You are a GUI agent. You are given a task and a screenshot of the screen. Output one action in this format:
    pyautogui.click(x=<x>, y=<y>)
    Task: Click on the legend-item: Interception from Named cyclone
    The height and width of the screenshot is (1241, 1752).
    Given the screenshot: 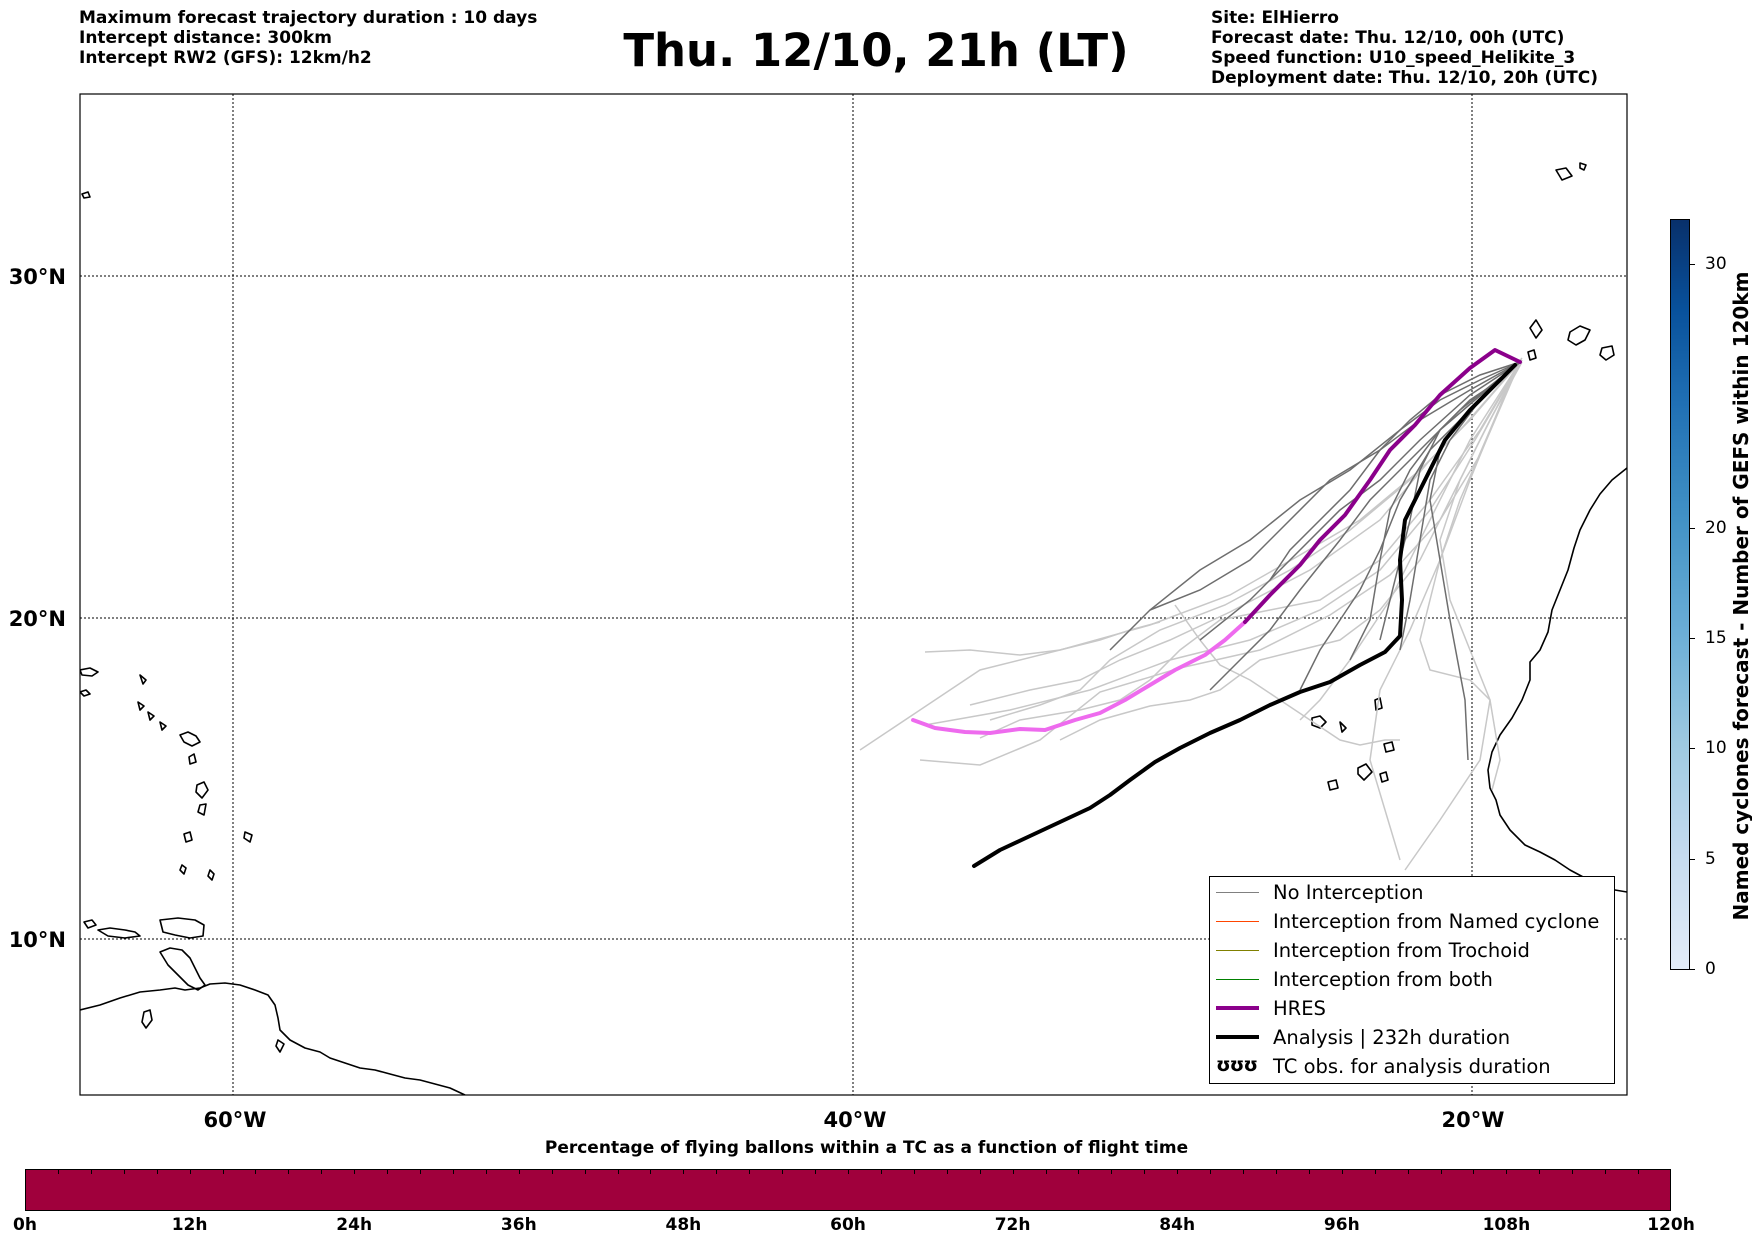 What is the action you would take?
    pyautogui.click(x=1412, y=922)
    